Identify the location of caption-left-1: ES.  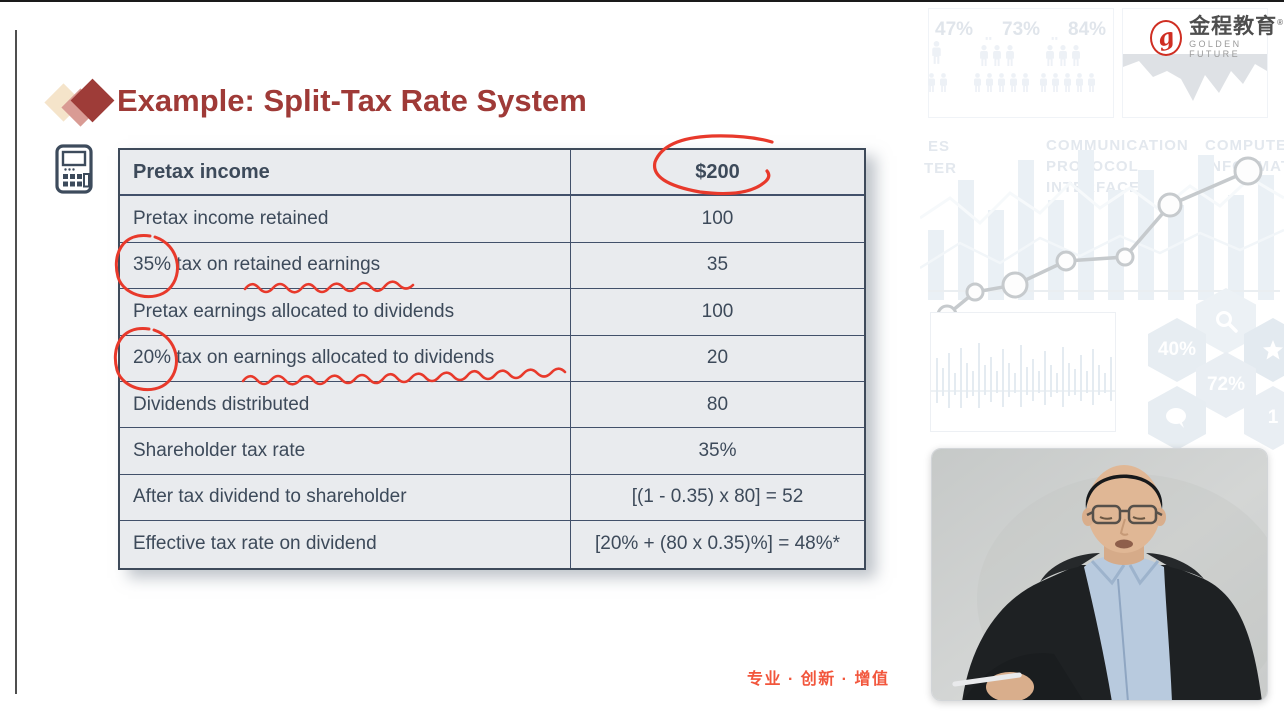
(939, 146).